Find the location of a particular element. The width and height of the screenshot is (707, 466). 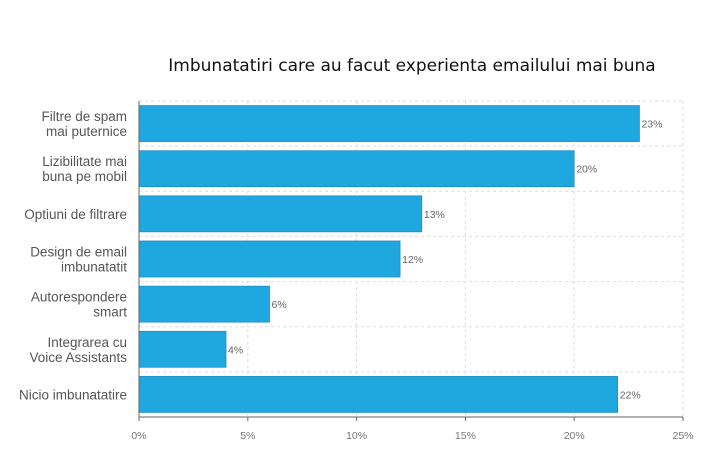

category-label: mai puternice is located at coordinates (86, 131).